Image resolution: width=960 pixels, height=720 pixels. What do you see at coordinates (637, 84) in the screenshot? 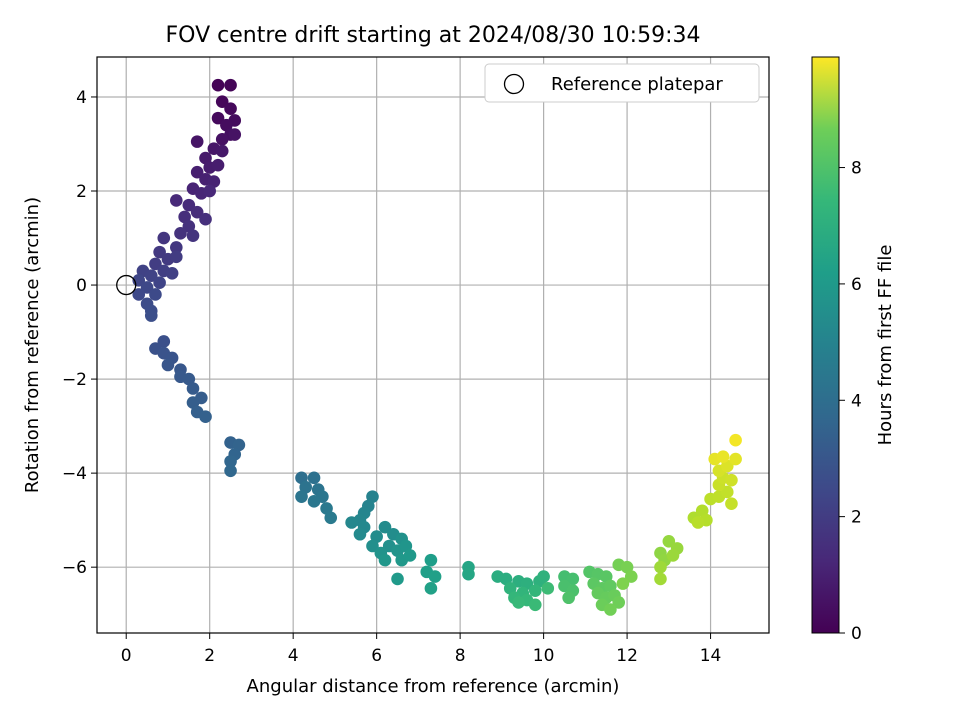
I see `legend-label-reference: Reference platepar` at bounding box center [637, 84].